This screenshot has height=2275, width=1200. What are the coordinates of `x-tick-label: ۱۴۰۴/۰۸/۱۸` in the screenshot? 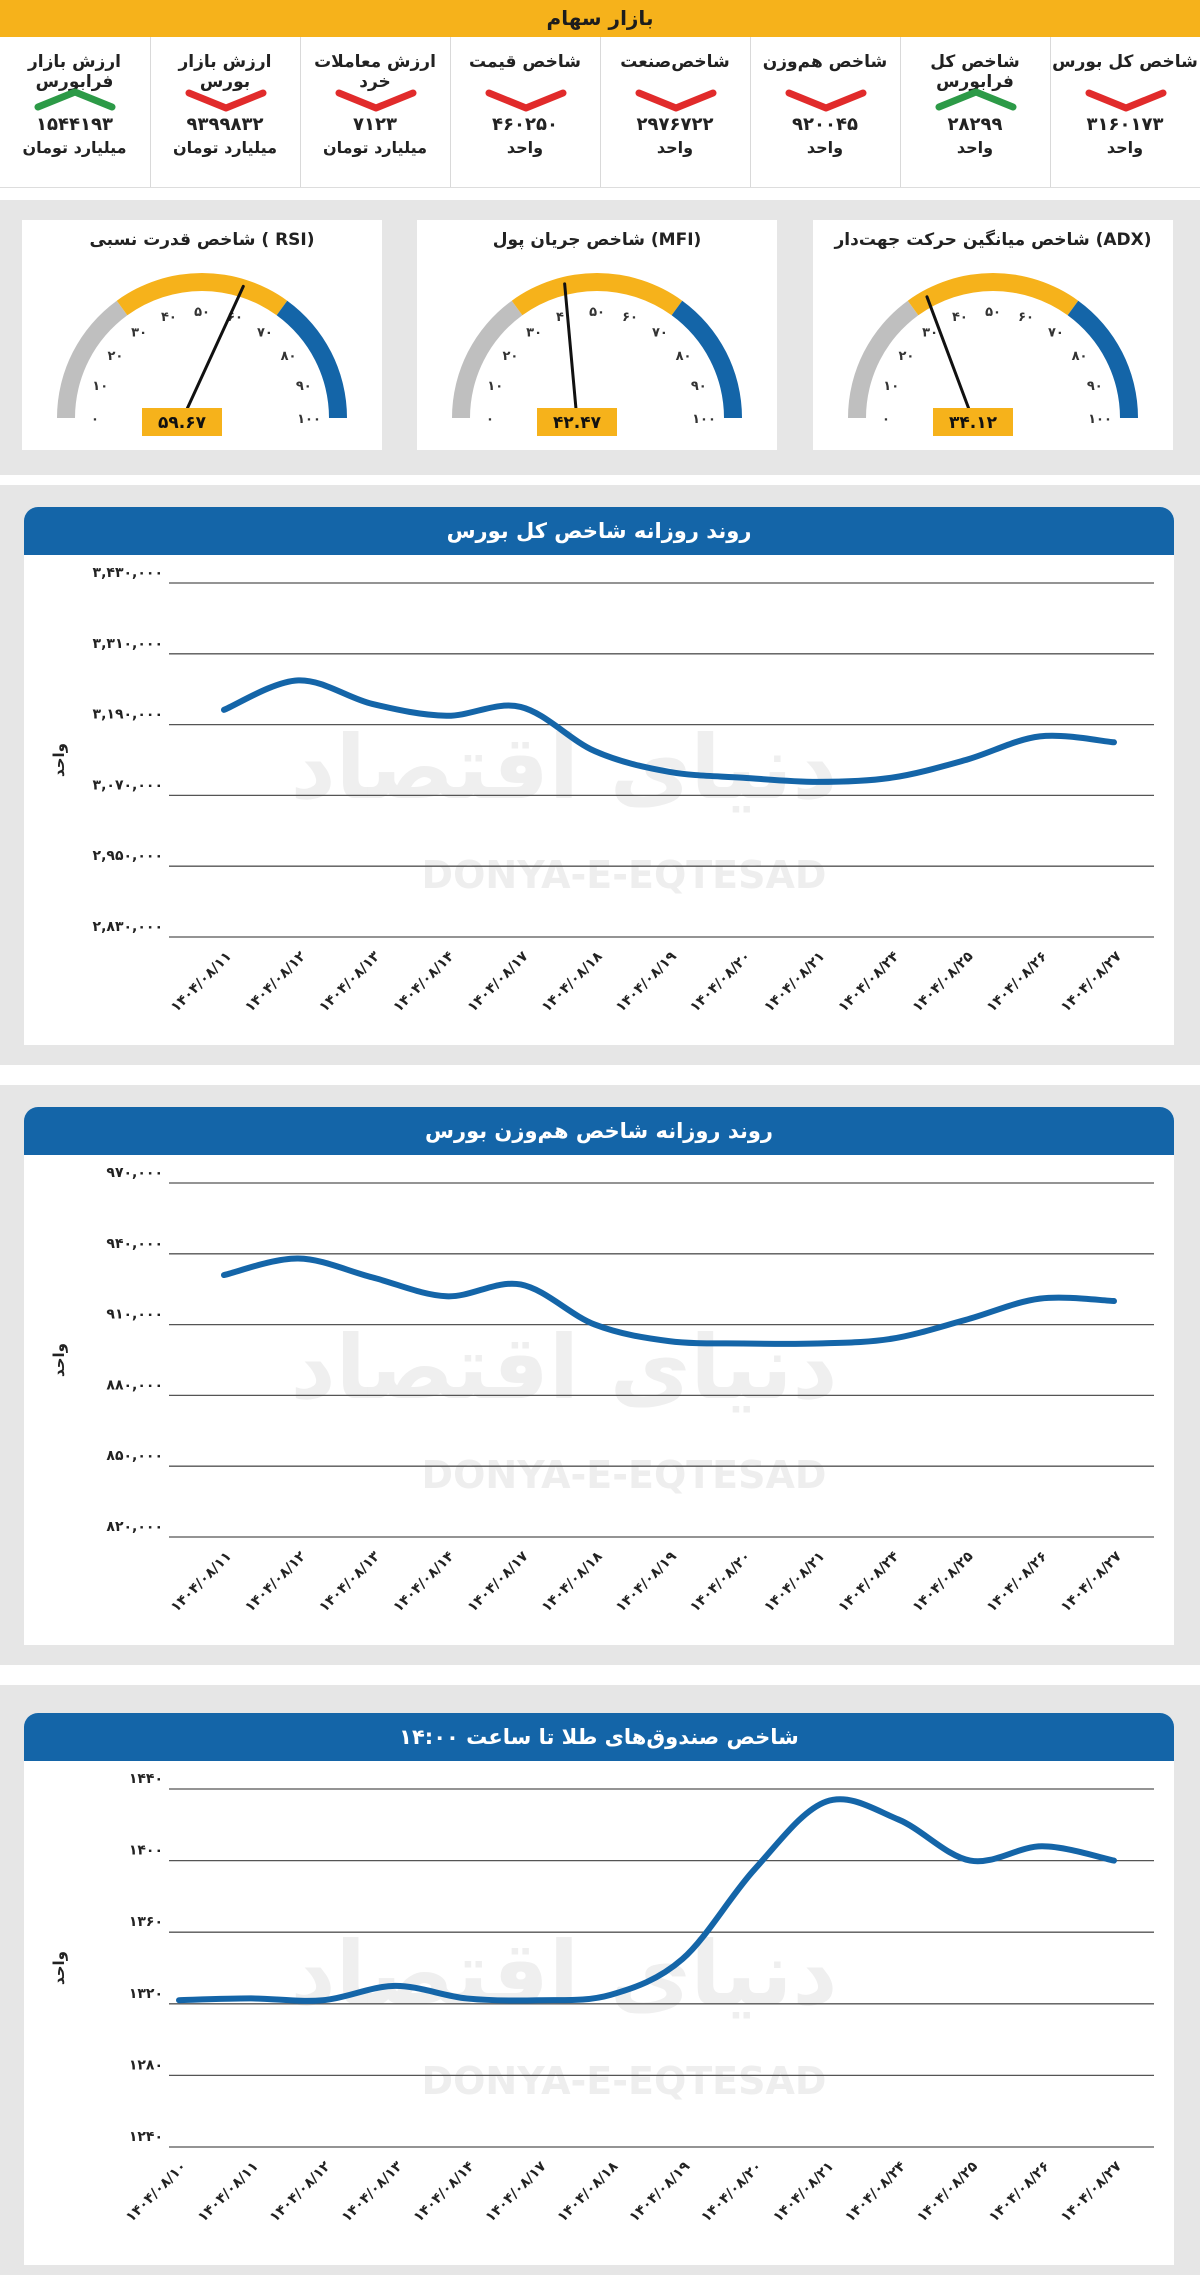 It's located at (587, 2191).